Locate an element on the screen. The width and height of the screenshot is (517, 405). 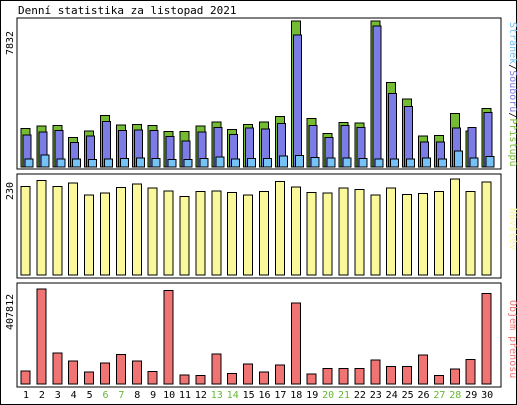
day-label: 21 is located at coordinates (344, 395).